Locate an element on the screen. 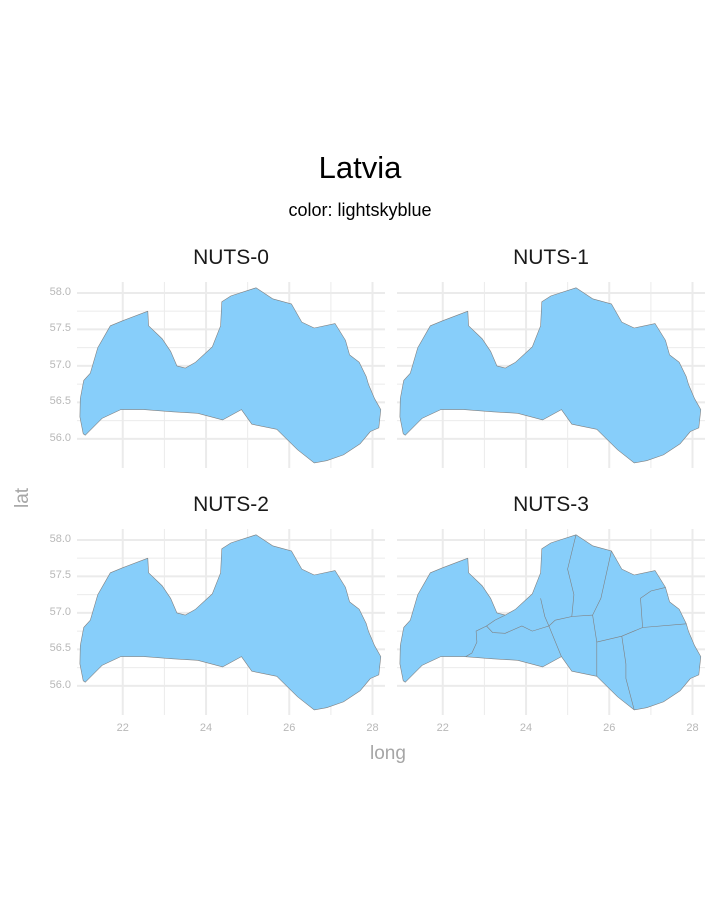  facet-strip-nuts-0: NUTS-0 is located at coordinates (231, 257).